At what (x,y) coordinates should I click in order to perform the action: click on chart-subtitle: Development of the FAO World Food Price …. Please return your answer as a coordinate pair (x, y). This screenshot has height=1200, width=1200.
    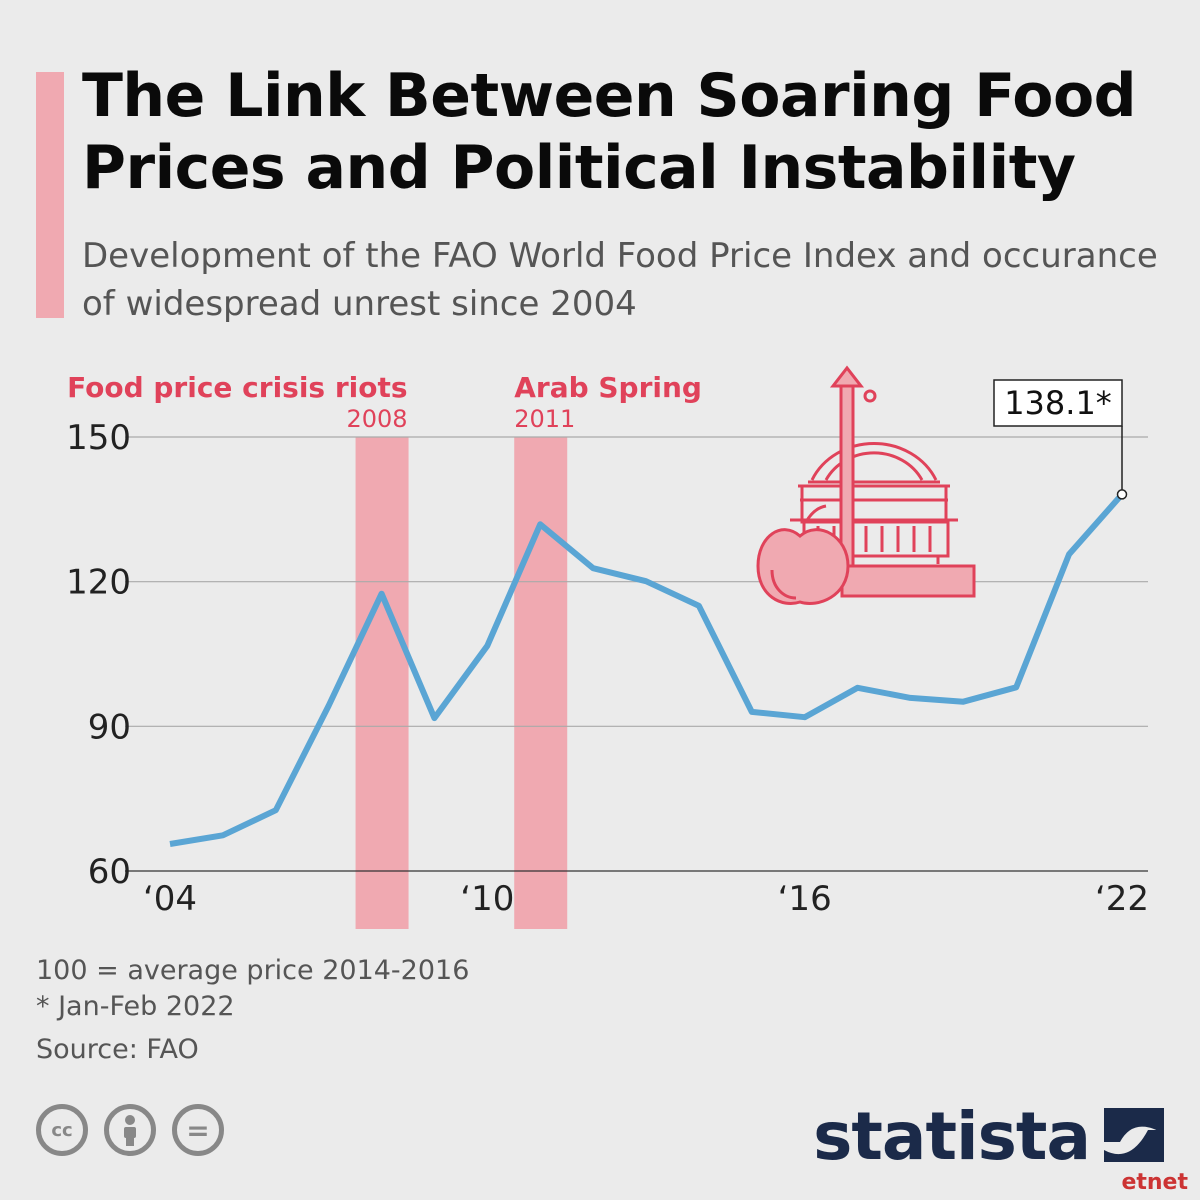
    Looking at the image, I should click on (620, 280).